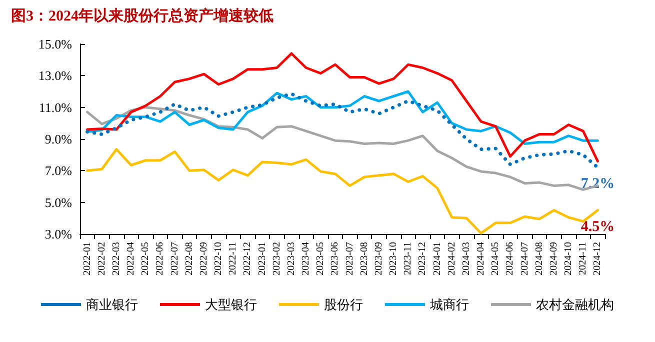 The height and width of the screenshot is (342, 655). I want to click on x-tick-label: 2022-01, so click(87, 259).